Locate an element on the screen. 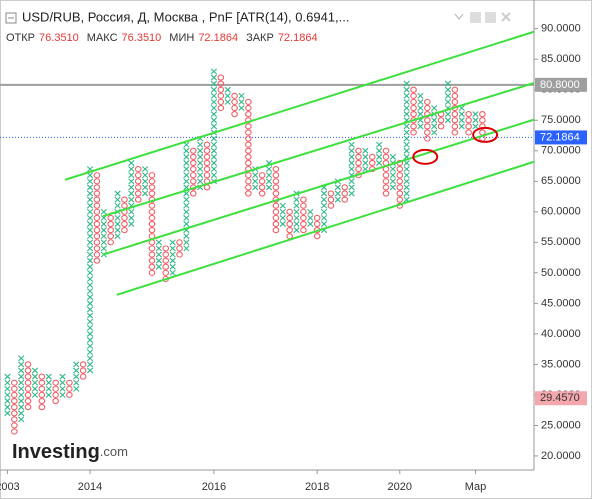  close-icon is located at coordinates (506, 17).